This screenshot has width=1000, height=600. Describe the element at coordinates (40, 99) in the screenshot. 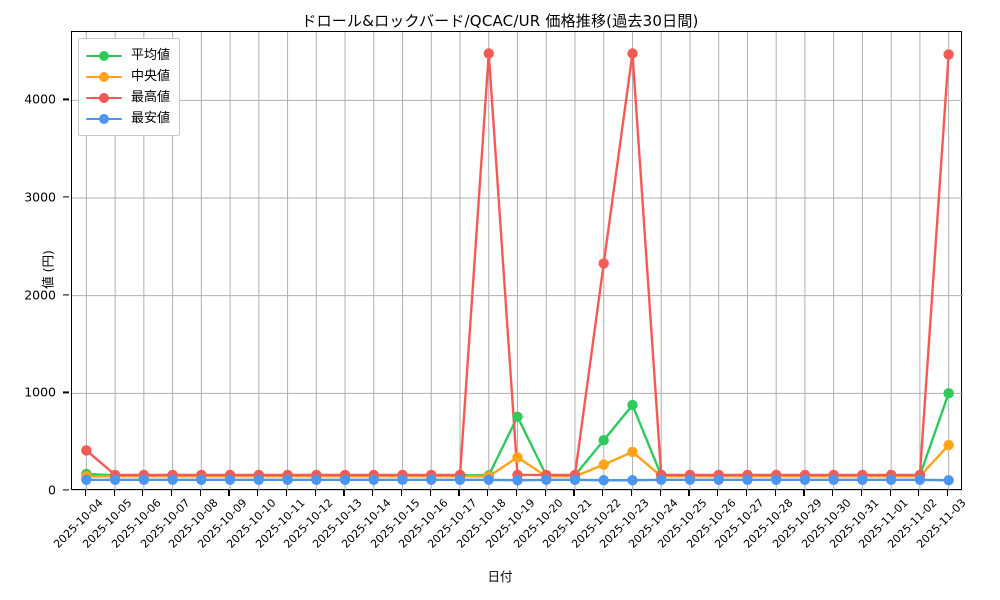

I see `y-tick-label: 4000` at that location.